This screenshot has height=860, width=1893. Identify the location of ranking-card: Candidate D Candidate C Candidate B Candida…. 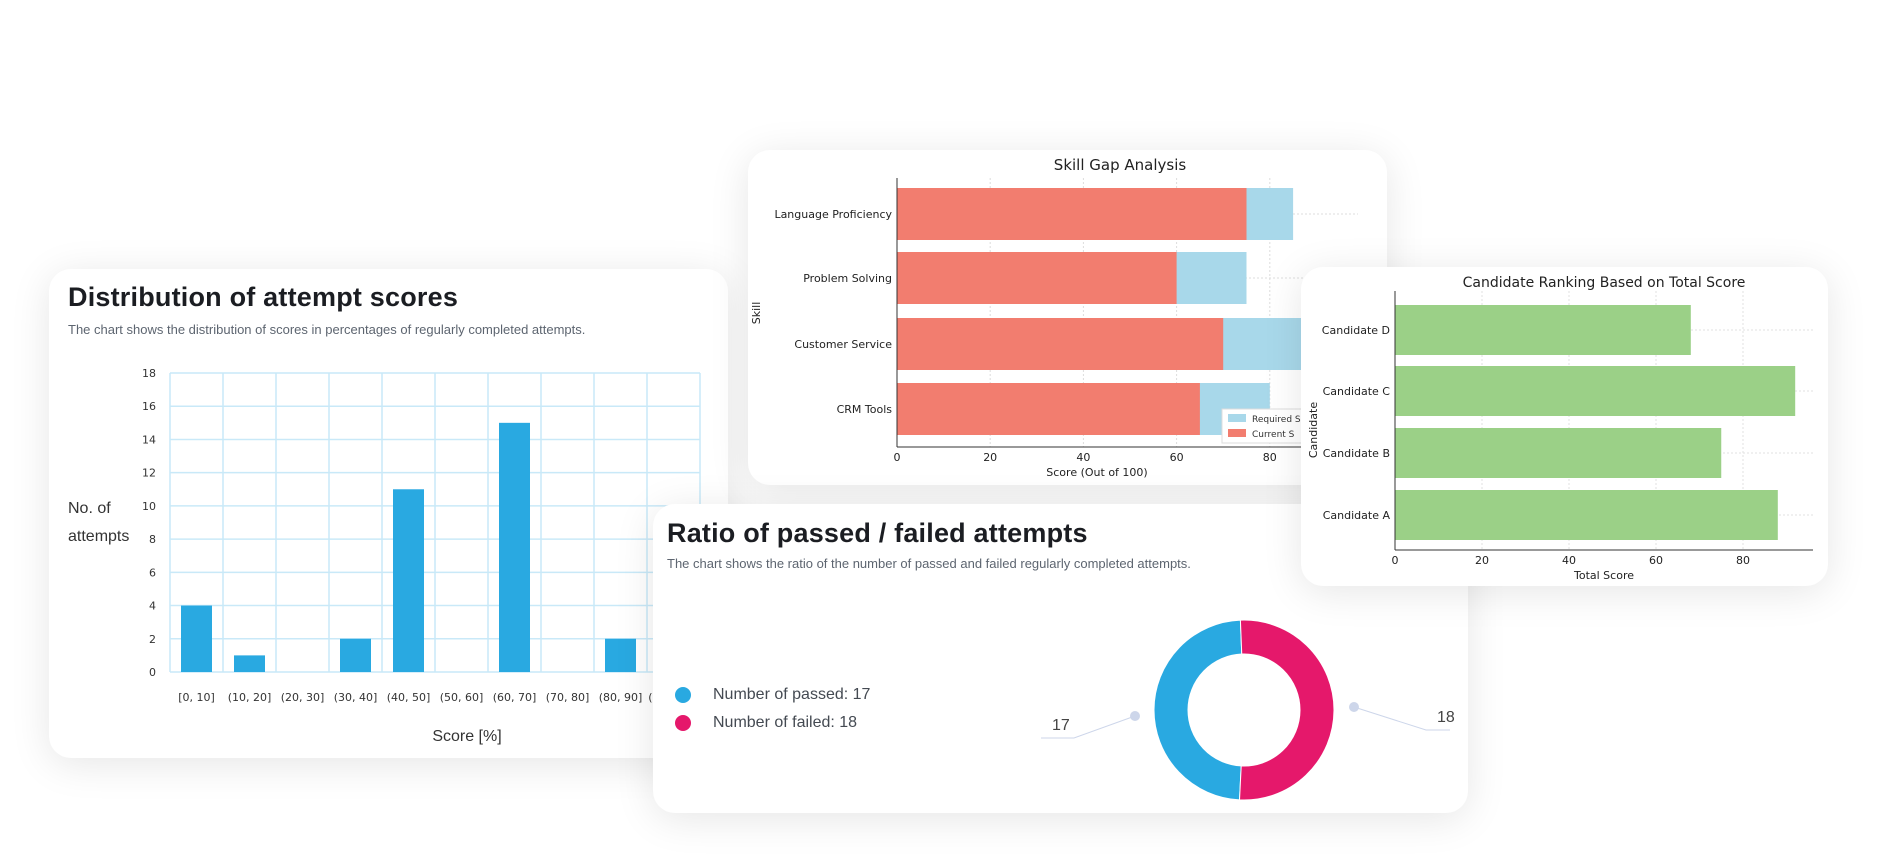
(1564, 426).